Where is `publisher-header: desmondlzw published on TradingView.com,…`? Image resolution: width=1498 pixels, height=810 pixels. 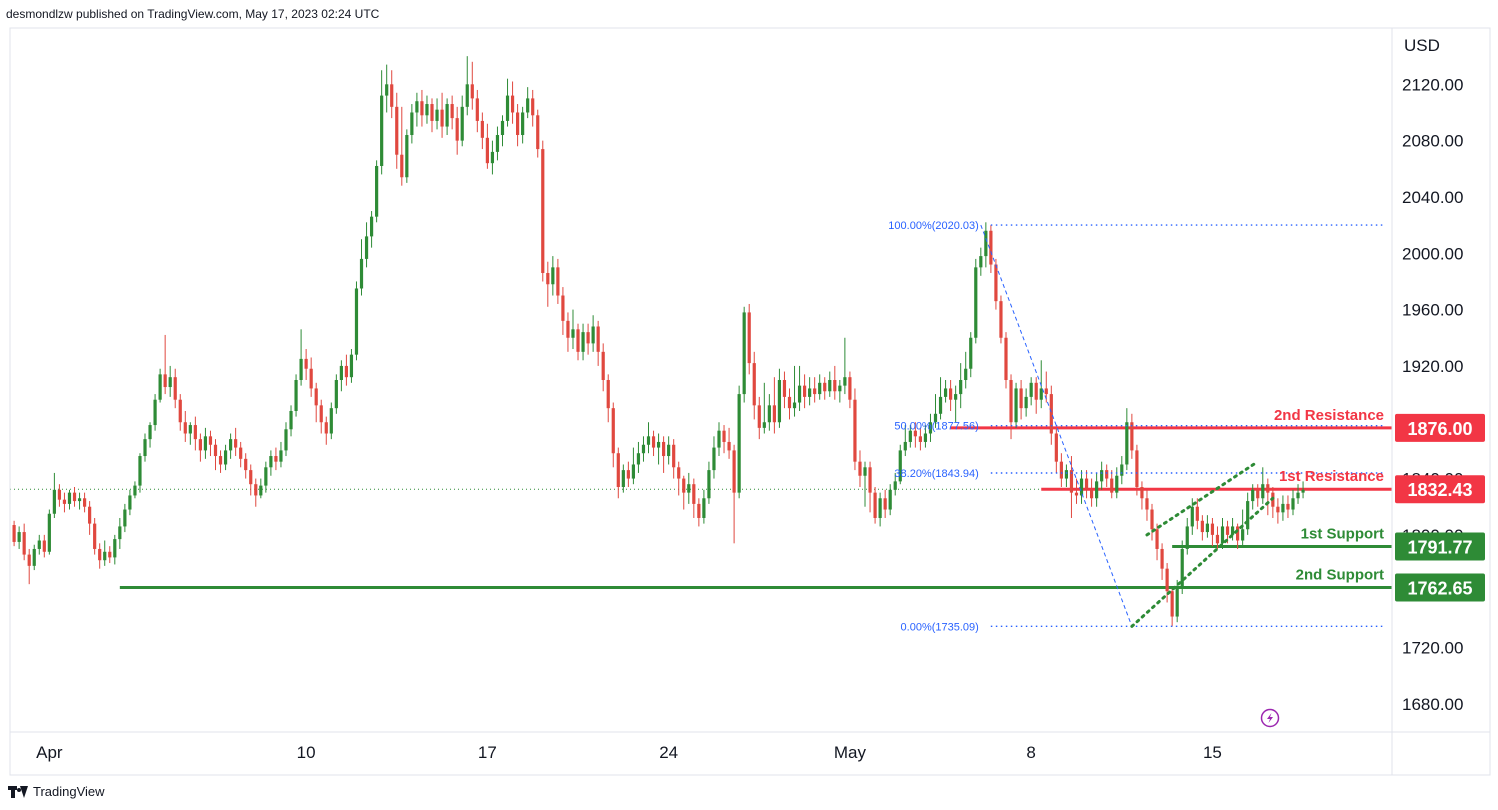 publisher-header: desmondlzw published on TradingView.com,… is located at coordinates (193, 14).